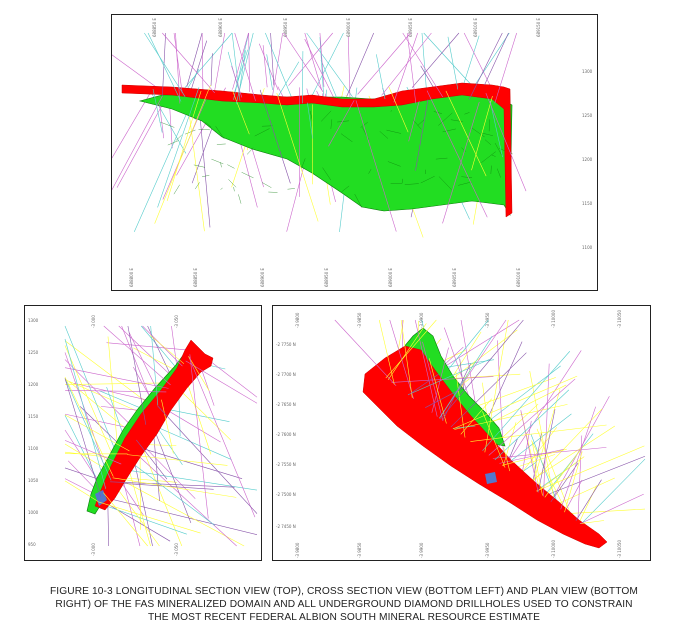  I want to click on svg-text: 1000, so click(33, 512).